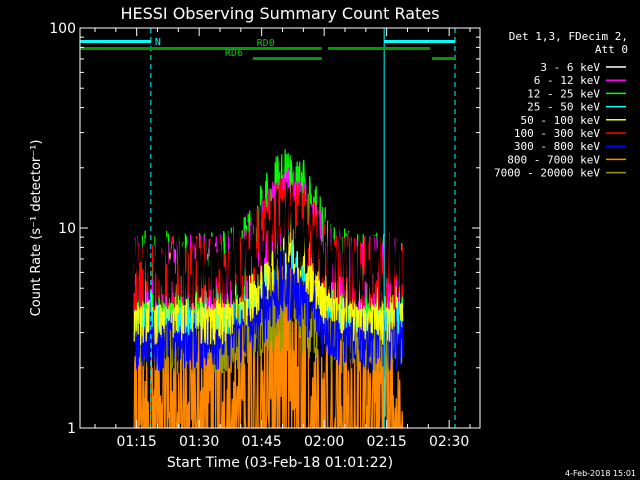 The width and height of the screenshot is (640, 480). I want to click on x-tick-label: 02:00, so click(324, 442).